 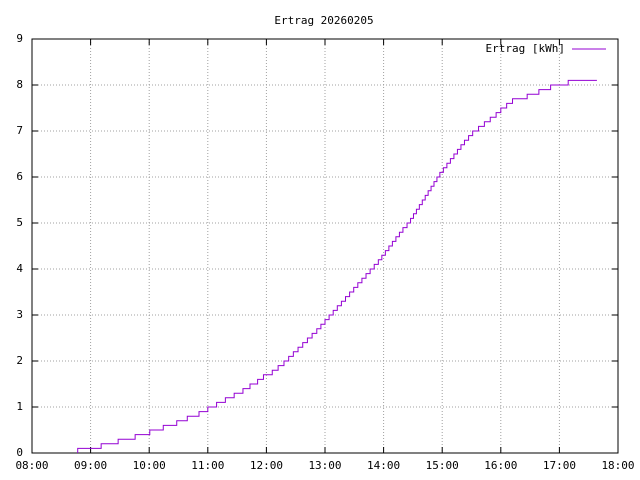 What do you see at coordinates (90, 465) in the screenshot?
I see `x-tick-label: 09:00` at bounding box center [90, 465].